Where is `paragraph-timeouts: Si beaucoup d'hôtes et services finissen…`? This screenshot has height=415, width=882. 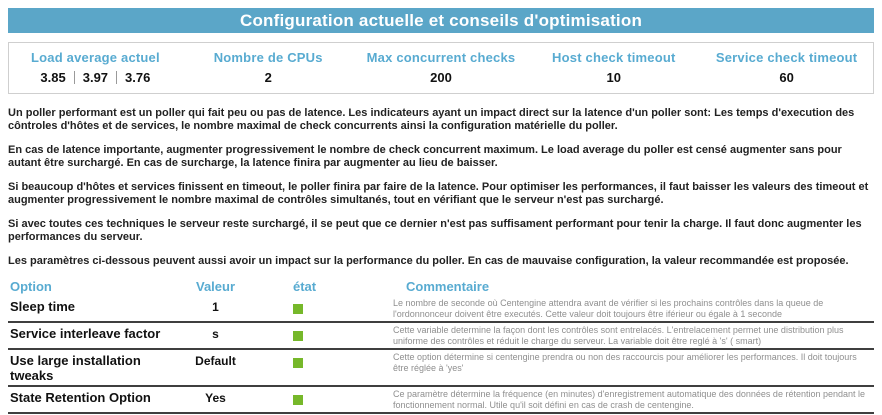 paragraph-timeouts: Si beaucoup d'hôtes et services finissen… is located at coordinates (438, 193).